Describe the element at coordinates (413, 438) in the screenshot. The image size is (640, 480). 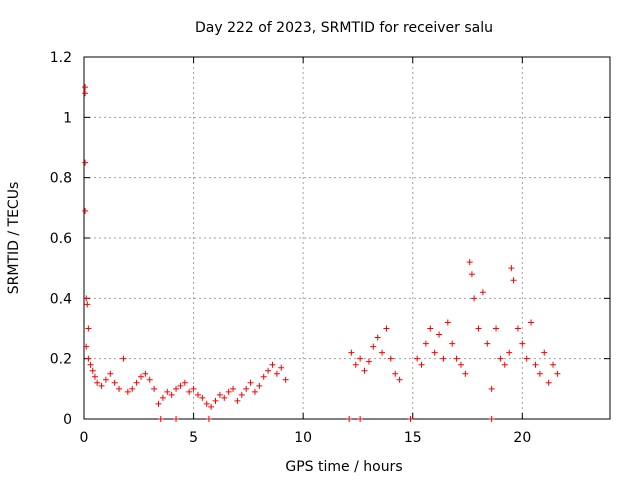
I see `x-tick-label: 15` at that location.